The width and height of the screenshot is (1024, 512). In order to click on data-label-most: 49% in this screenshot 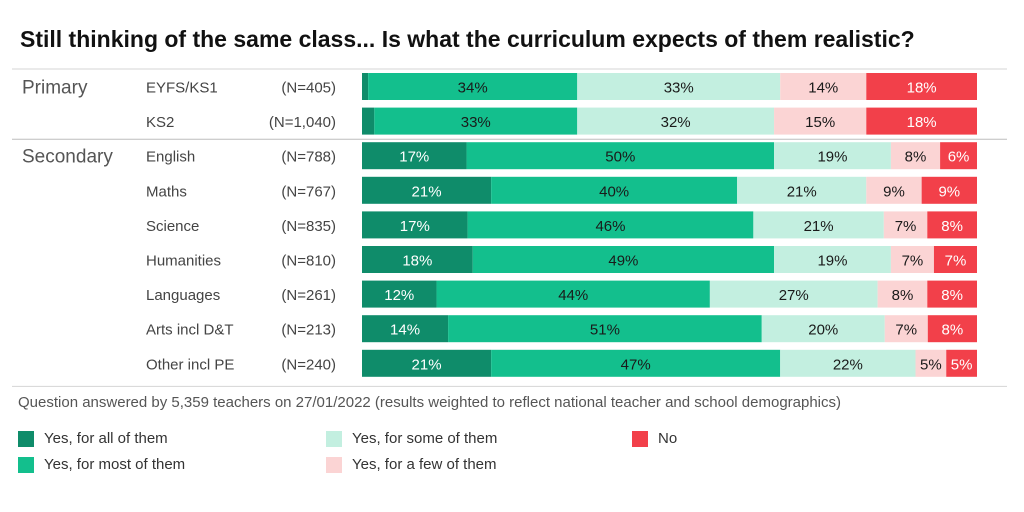, I will do `click(623, 261)`.